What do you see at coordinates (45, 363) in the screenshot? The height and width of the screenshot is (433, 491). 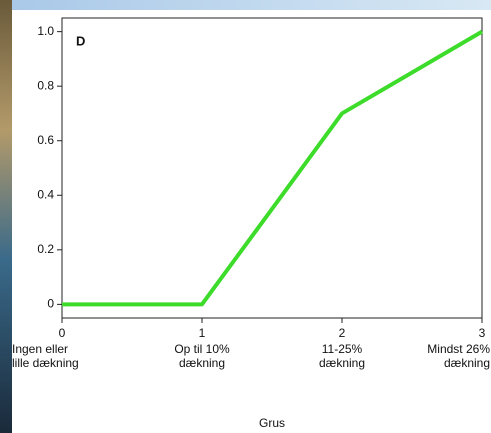 I see `x-category-label: lille dækning` at bounding box center [45, 363].